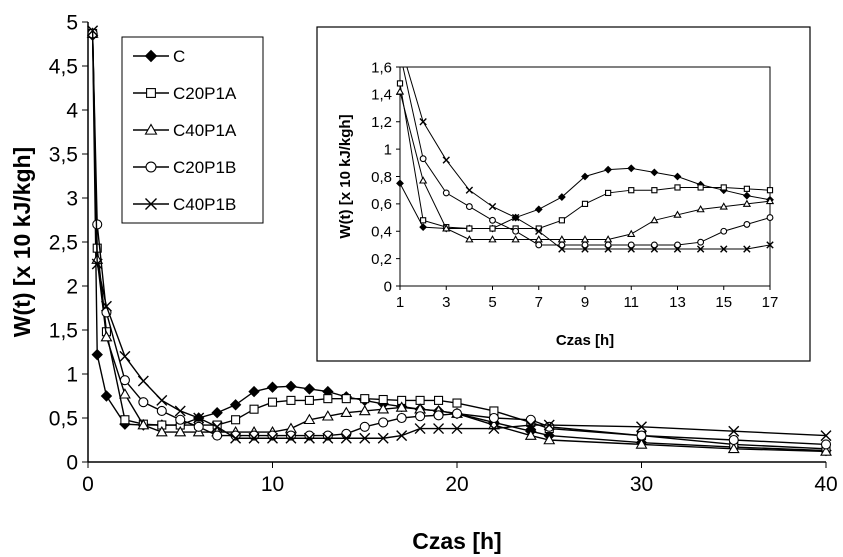 This screenshot has height=557, width=843. Describe the element at coordinates (63, 418) in the screenshot. I see `main-y-tick-label: 0,5` at that location.